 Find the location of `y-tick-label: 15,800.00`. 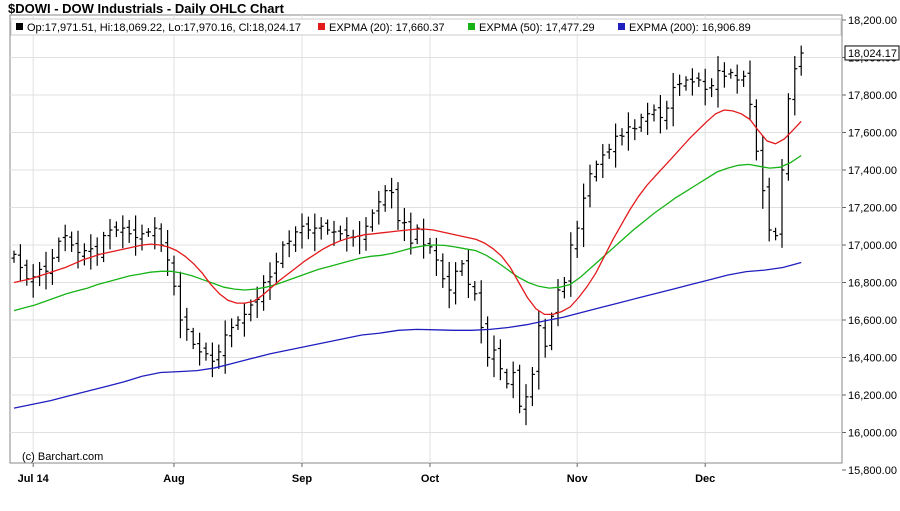

y-tick-label: 15,800.00 is located at coordinates (872, 471).